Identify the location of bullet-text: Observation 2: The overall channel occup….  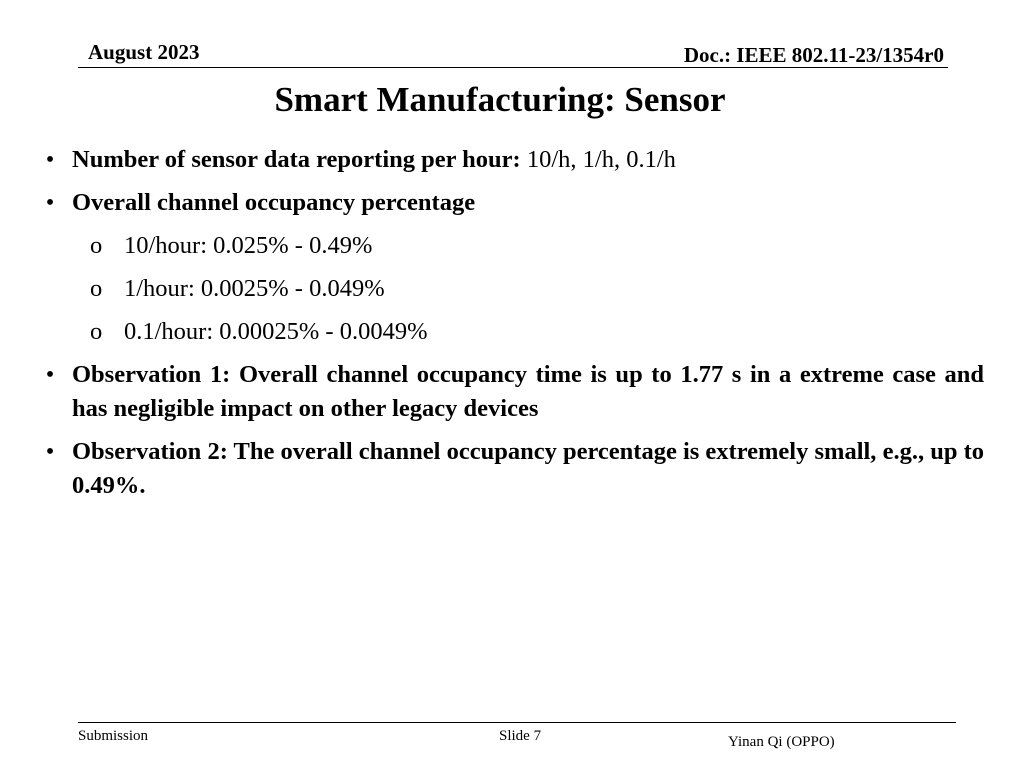
(528, 468).